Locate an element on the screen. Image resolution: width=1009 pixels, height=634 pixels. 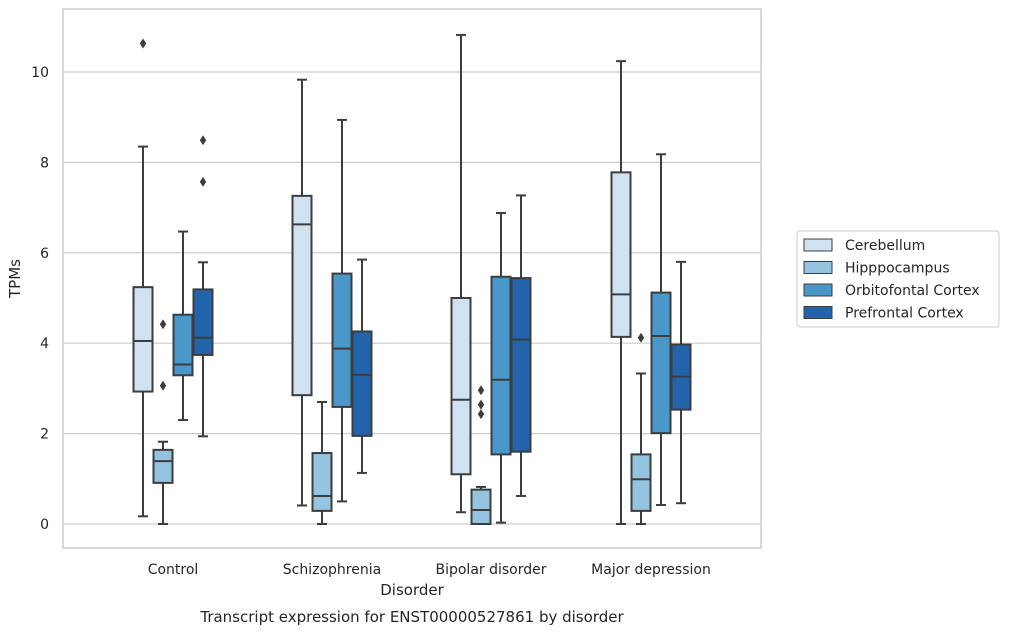
x-tick-label: Control is located at coordinates (173, 570).